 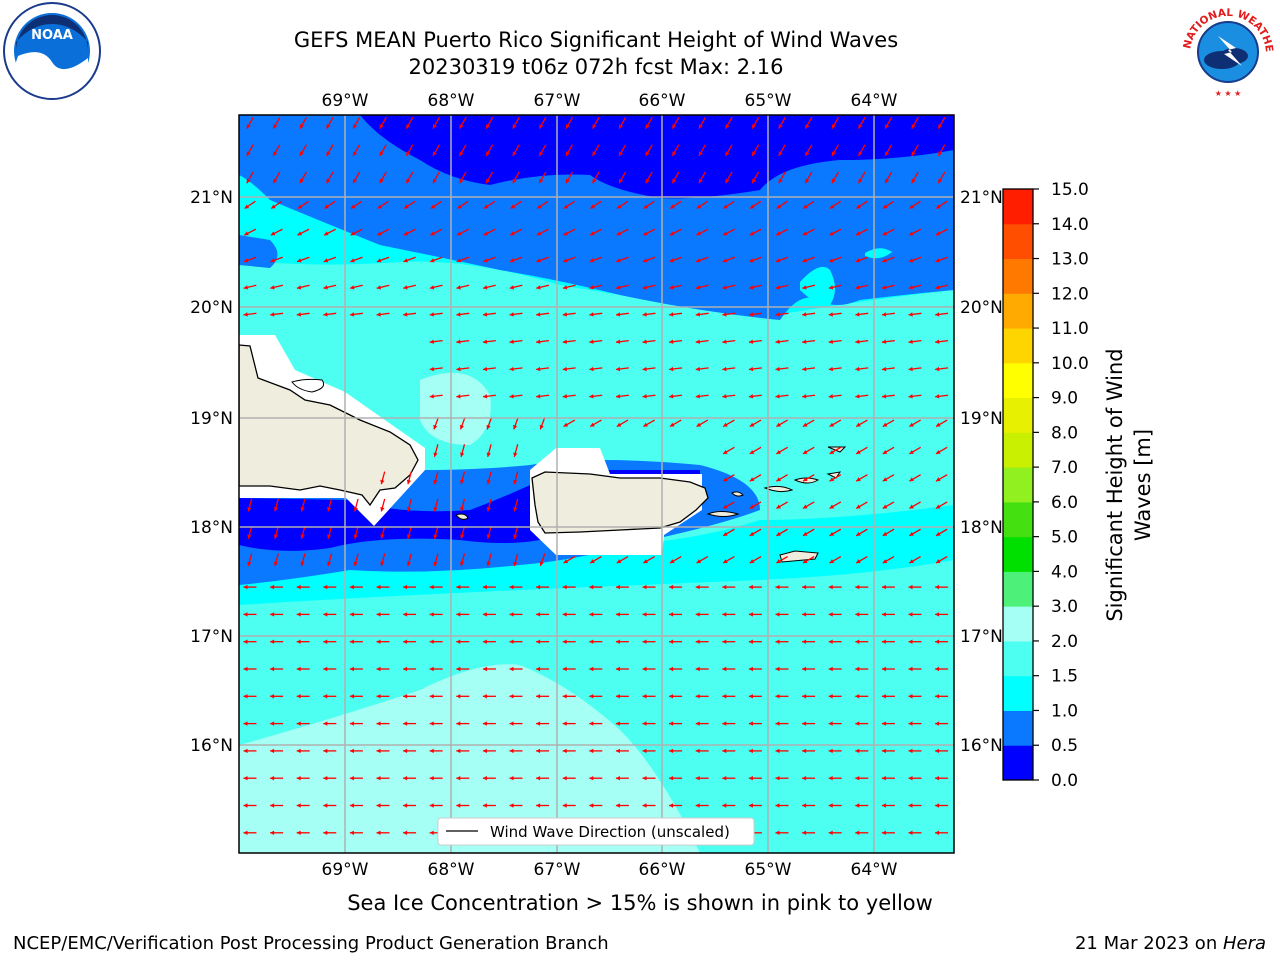 I want to click on lon-label-top: 65°W, so click(x=768, y=101).